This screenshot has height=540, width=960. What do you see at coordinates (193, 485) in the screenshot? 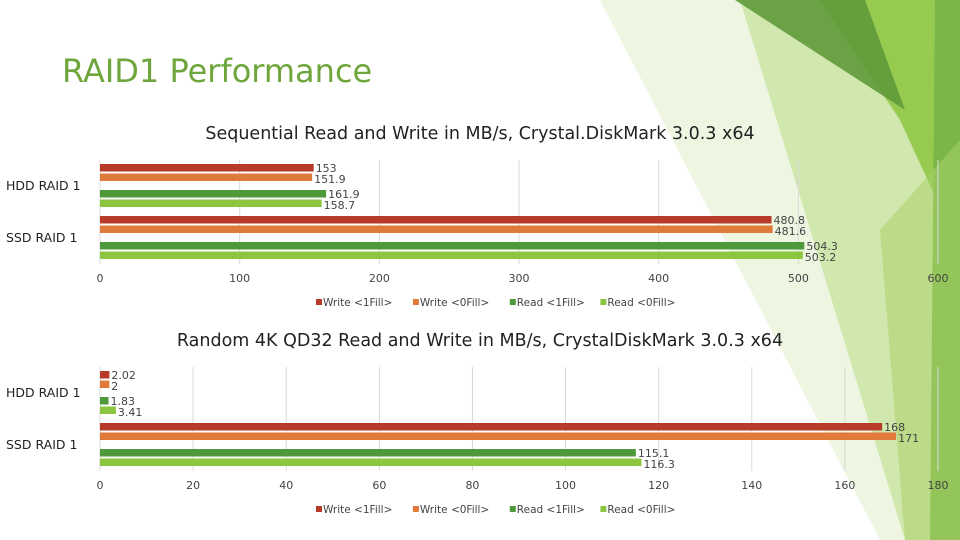
I see `chart1-x-tick-label: 20` at bounding box center [193, 485].